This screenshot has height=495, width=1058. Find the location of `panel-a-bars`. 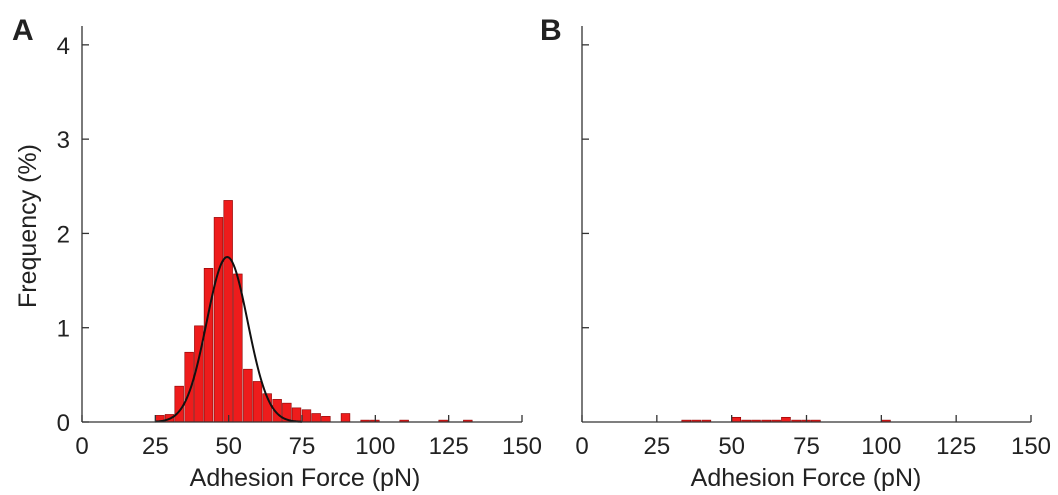

panel-a-bars is located at coordinates (314, 311).